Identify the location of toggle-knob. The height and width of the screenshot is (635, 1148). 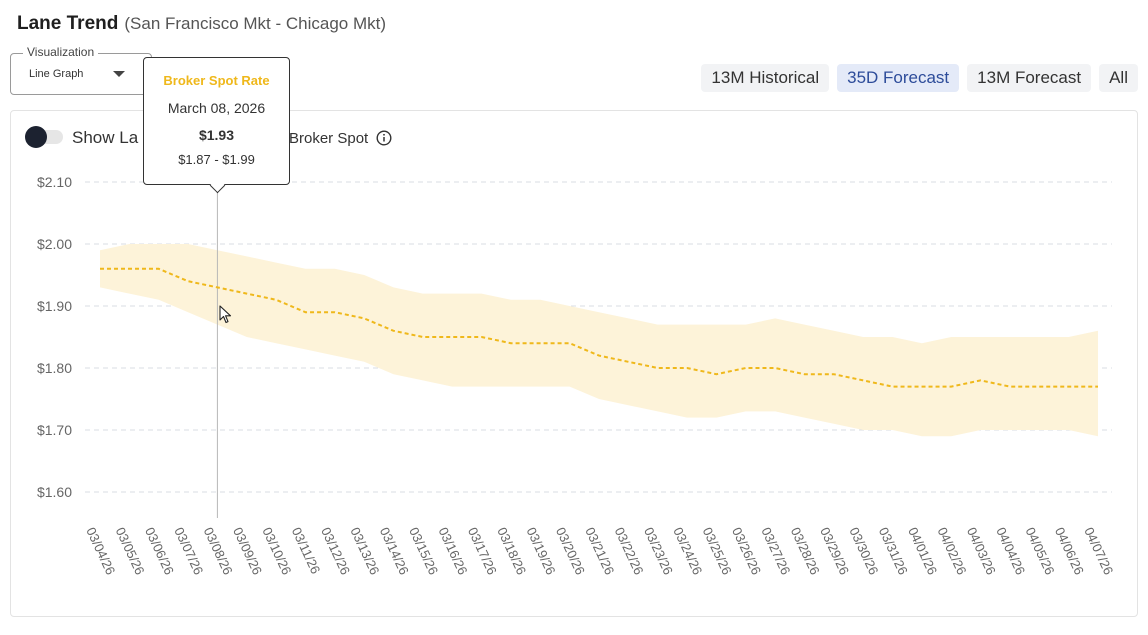
(36, 137).